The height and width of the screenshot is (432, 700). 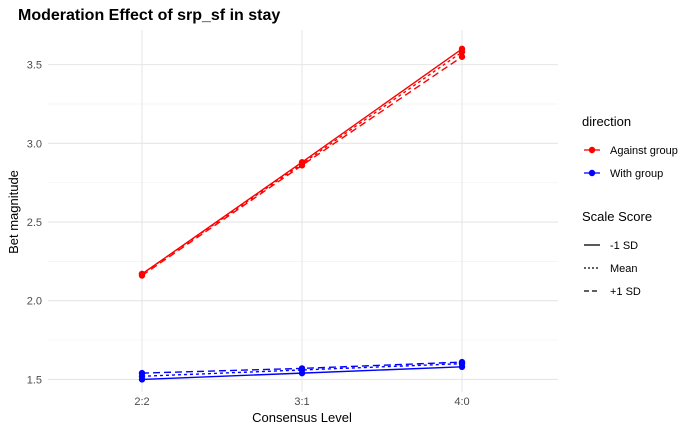 What do you see at coordinates (644, 151) in the screenshot?
I see `legend-label: Against group` at bounding box center [644, 151].